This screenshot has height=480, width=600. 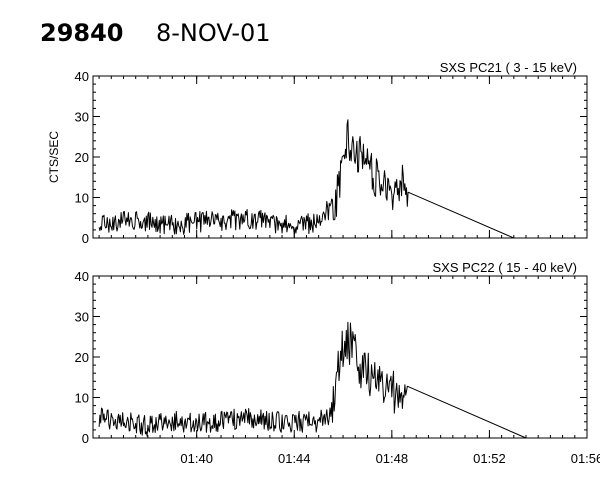 I want to click on y-axis-label: CTS/SEC, so click(x=54, y=157).